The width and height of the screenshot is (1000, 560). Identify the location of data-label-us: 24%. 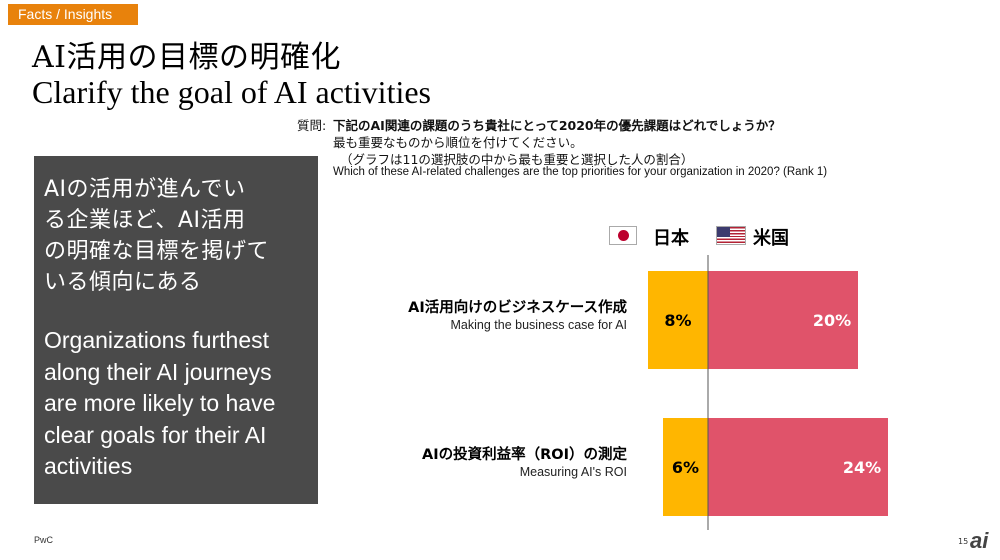
(862, 467).